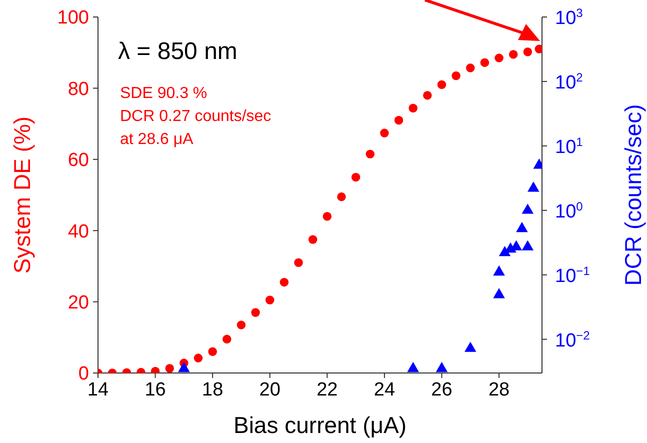 The image size is (647, 443). Describe the element at coordinates (73, 18) in the screenshot. I see `y-tick-label: 100` at that location.